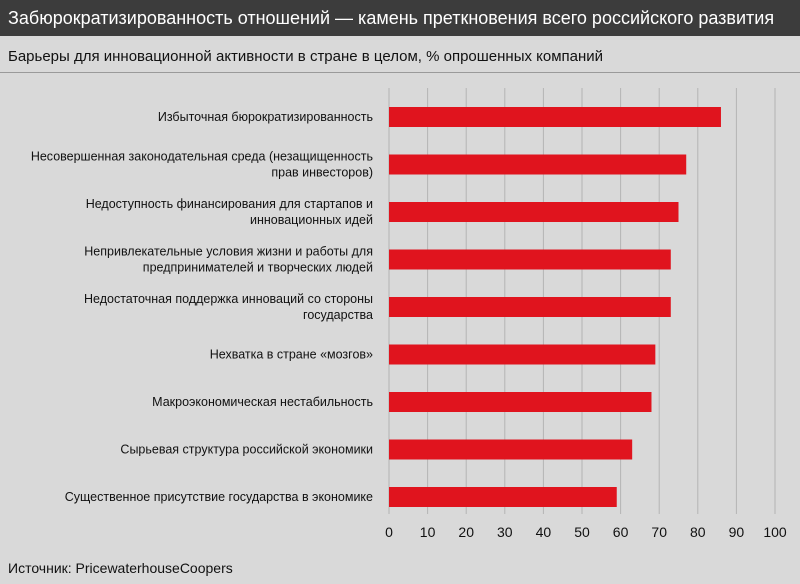  Describe the element at coordinates (265, 117) in the screenshot. I see `category-label: Избыточная бюрократизированность` at that location.